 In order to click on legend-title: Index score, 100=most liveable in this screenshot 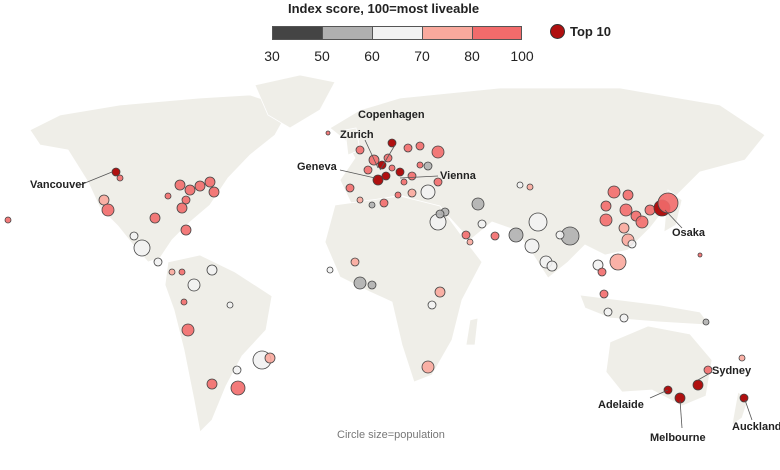, I will do `click(384, 8)`.